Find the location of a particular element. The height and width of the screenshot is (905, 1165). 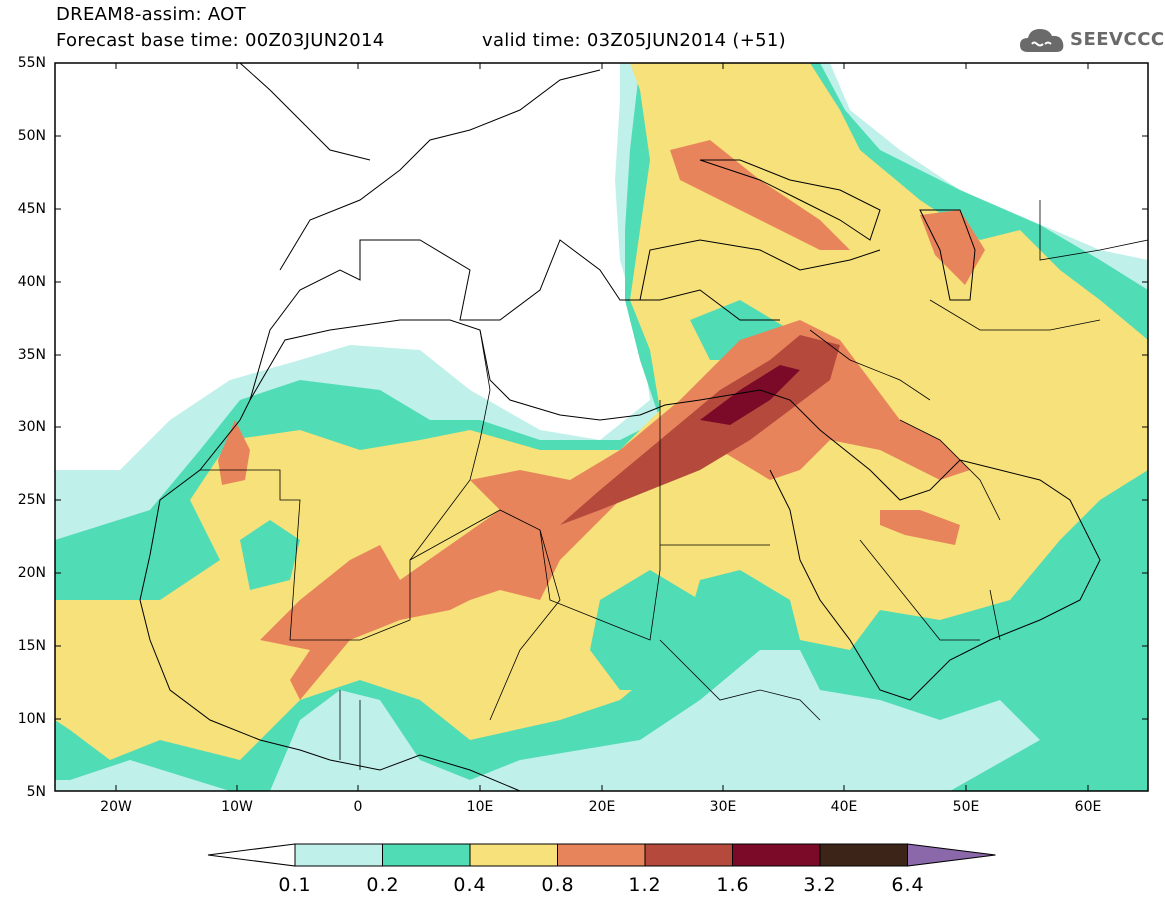

logo-text: SEEVCCC is located at coordinates (1117, 39).